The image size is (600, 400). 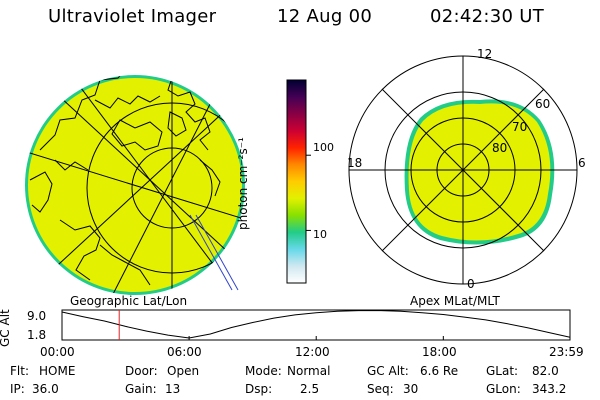 I want to click on mlt-label-18: 18, so click(x=355, y=163).